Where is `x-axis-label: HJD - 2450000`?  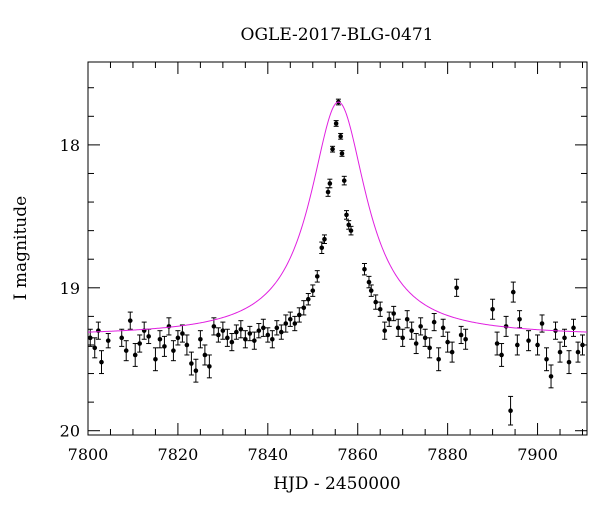 x-axis-label: HJD - 2450000 is located at coordinates (337, 484).